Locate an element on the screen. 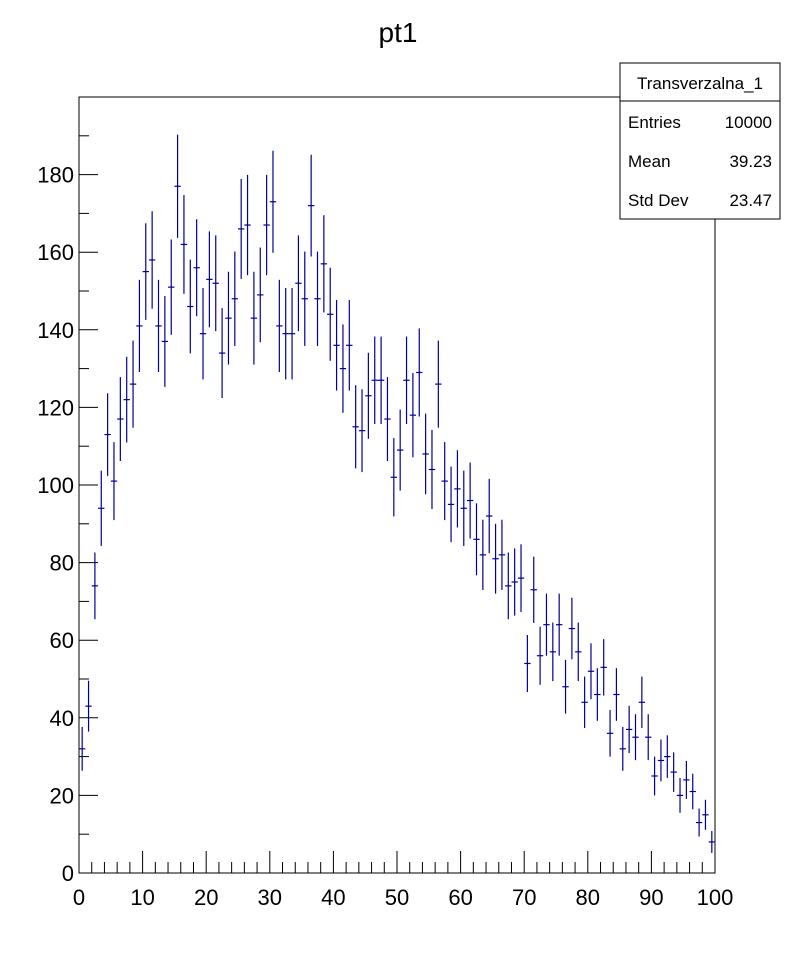 This screenshot has width=796, height=972. x-tick-label: 10 is located at coordinates (142, 897).